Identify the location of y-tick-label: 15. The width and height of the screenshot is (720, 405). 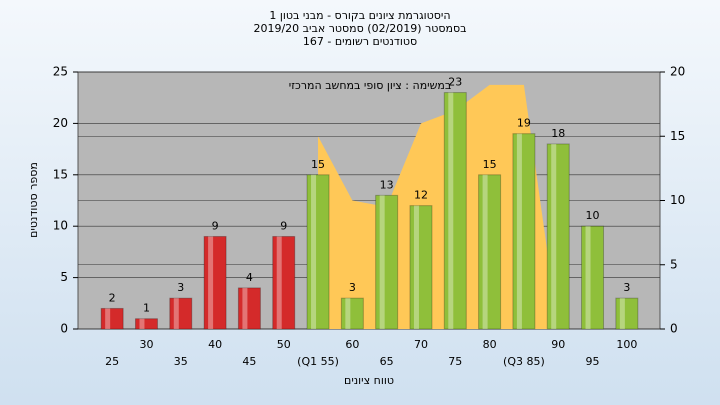
(60, 174).